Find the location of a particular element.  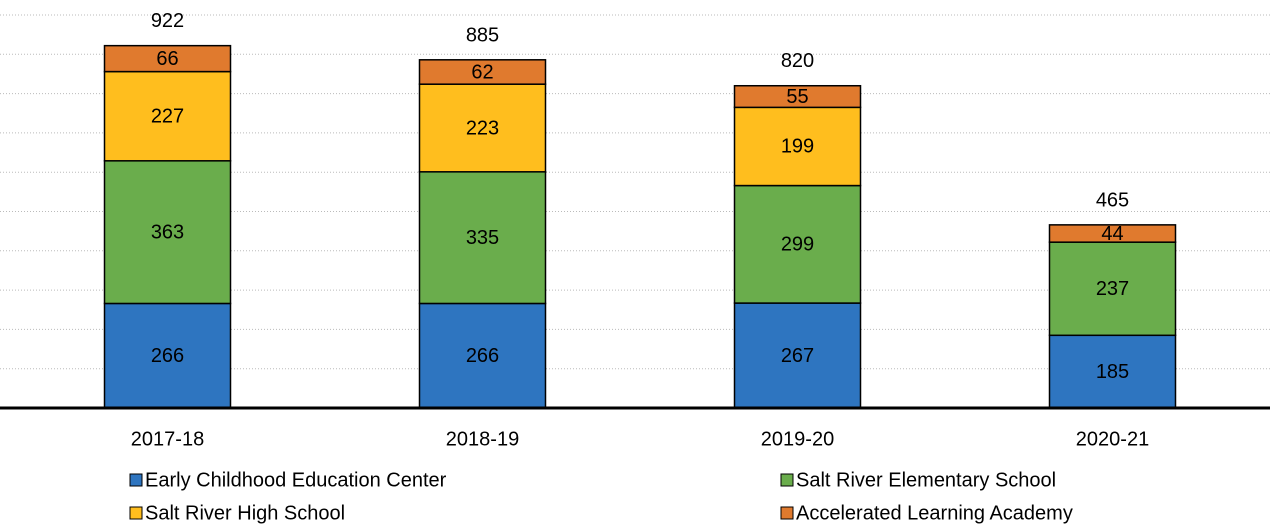

data-label: 223 is located at coordinates (482, 128).